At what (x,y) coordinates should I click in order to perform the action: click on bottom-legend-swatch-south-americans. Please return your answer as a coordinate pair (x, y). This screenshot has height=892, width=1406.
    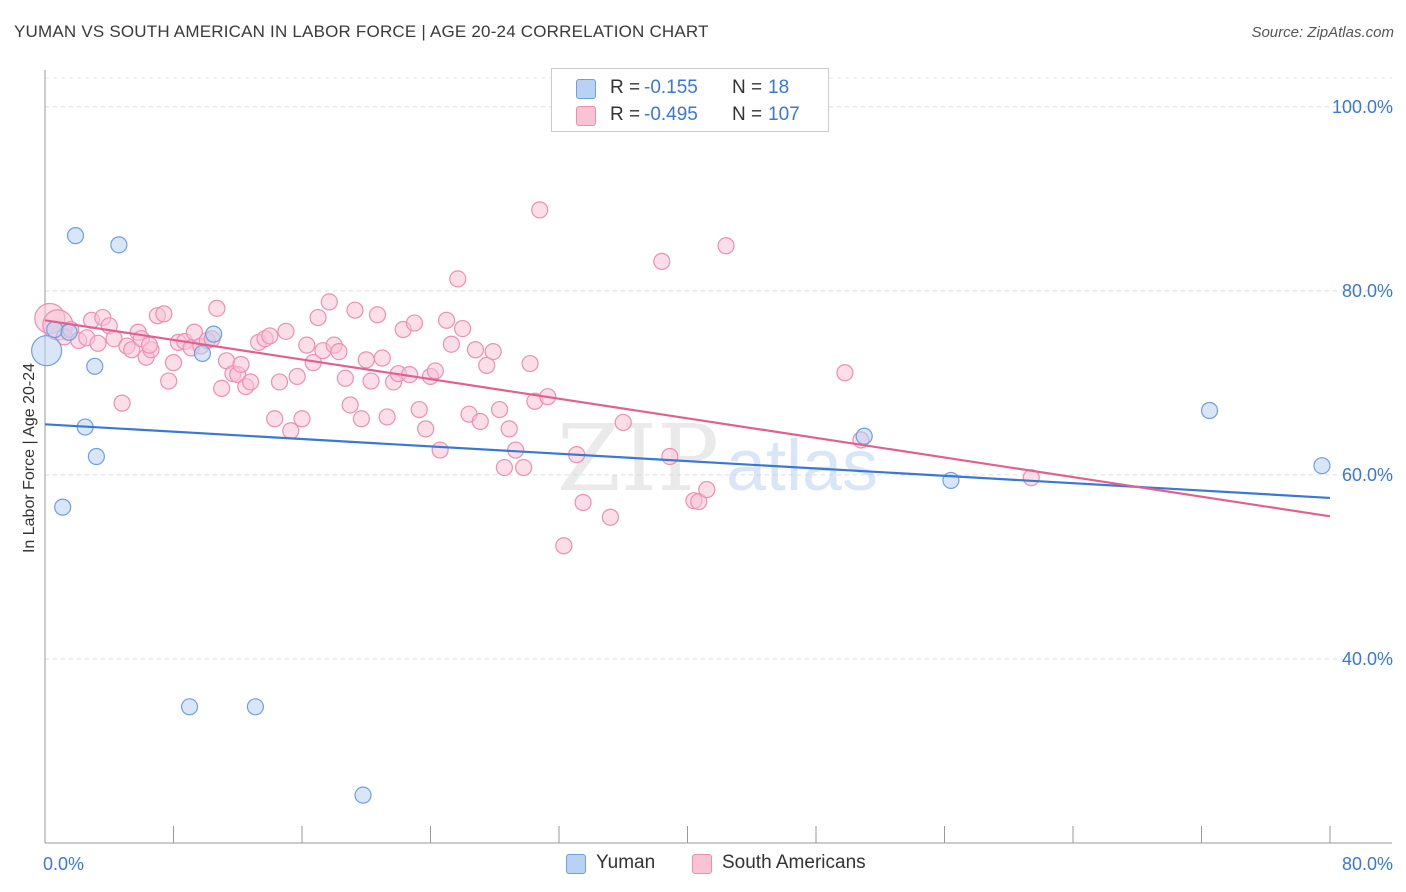
    Looking at the image, I should click on (702, 864).